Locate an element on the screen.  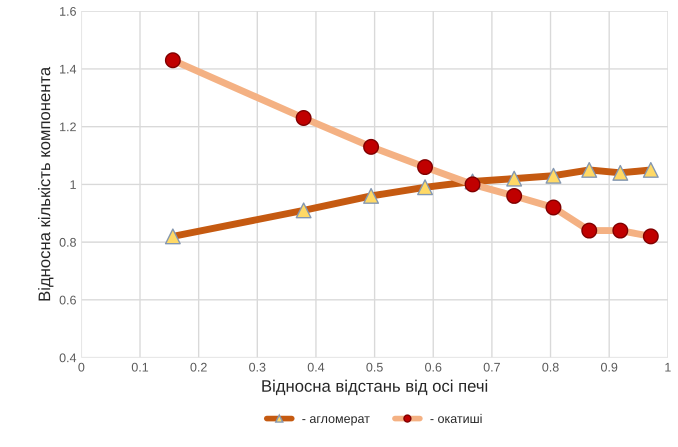
x-tick-label: 0.5 is located at coordinates (374, 367).